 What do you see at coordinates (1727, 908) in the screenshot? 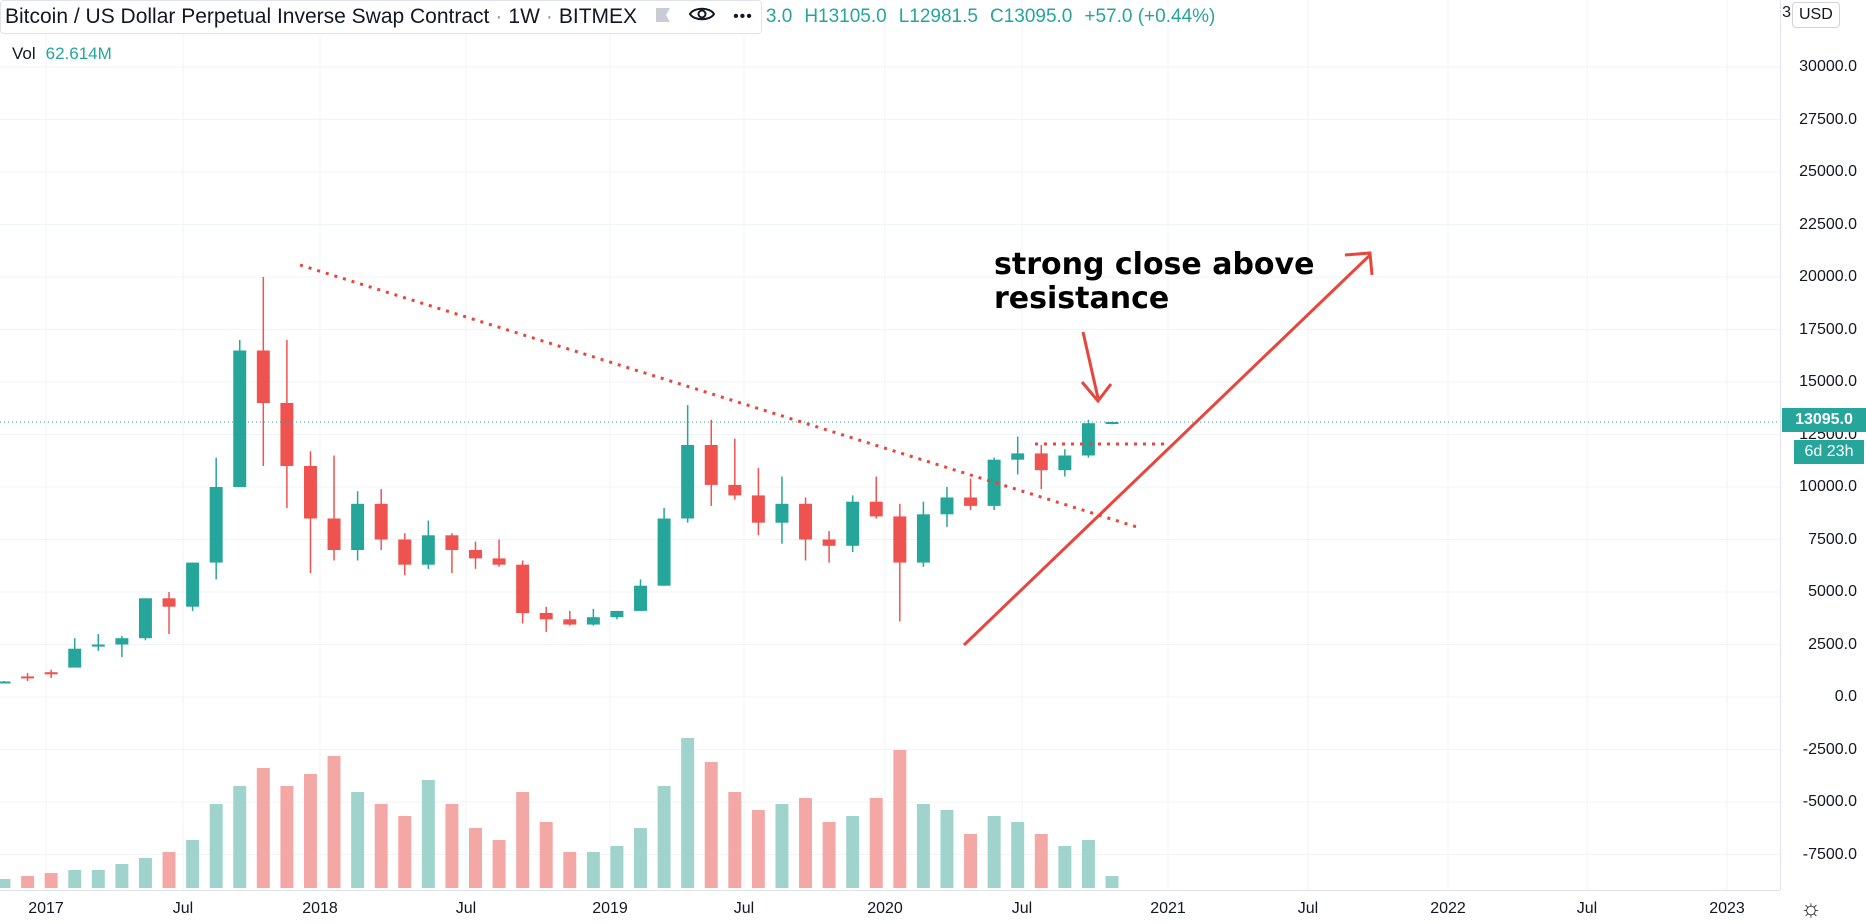
I see `time-tick-label: 2023` at bounding box center [1727, 908].